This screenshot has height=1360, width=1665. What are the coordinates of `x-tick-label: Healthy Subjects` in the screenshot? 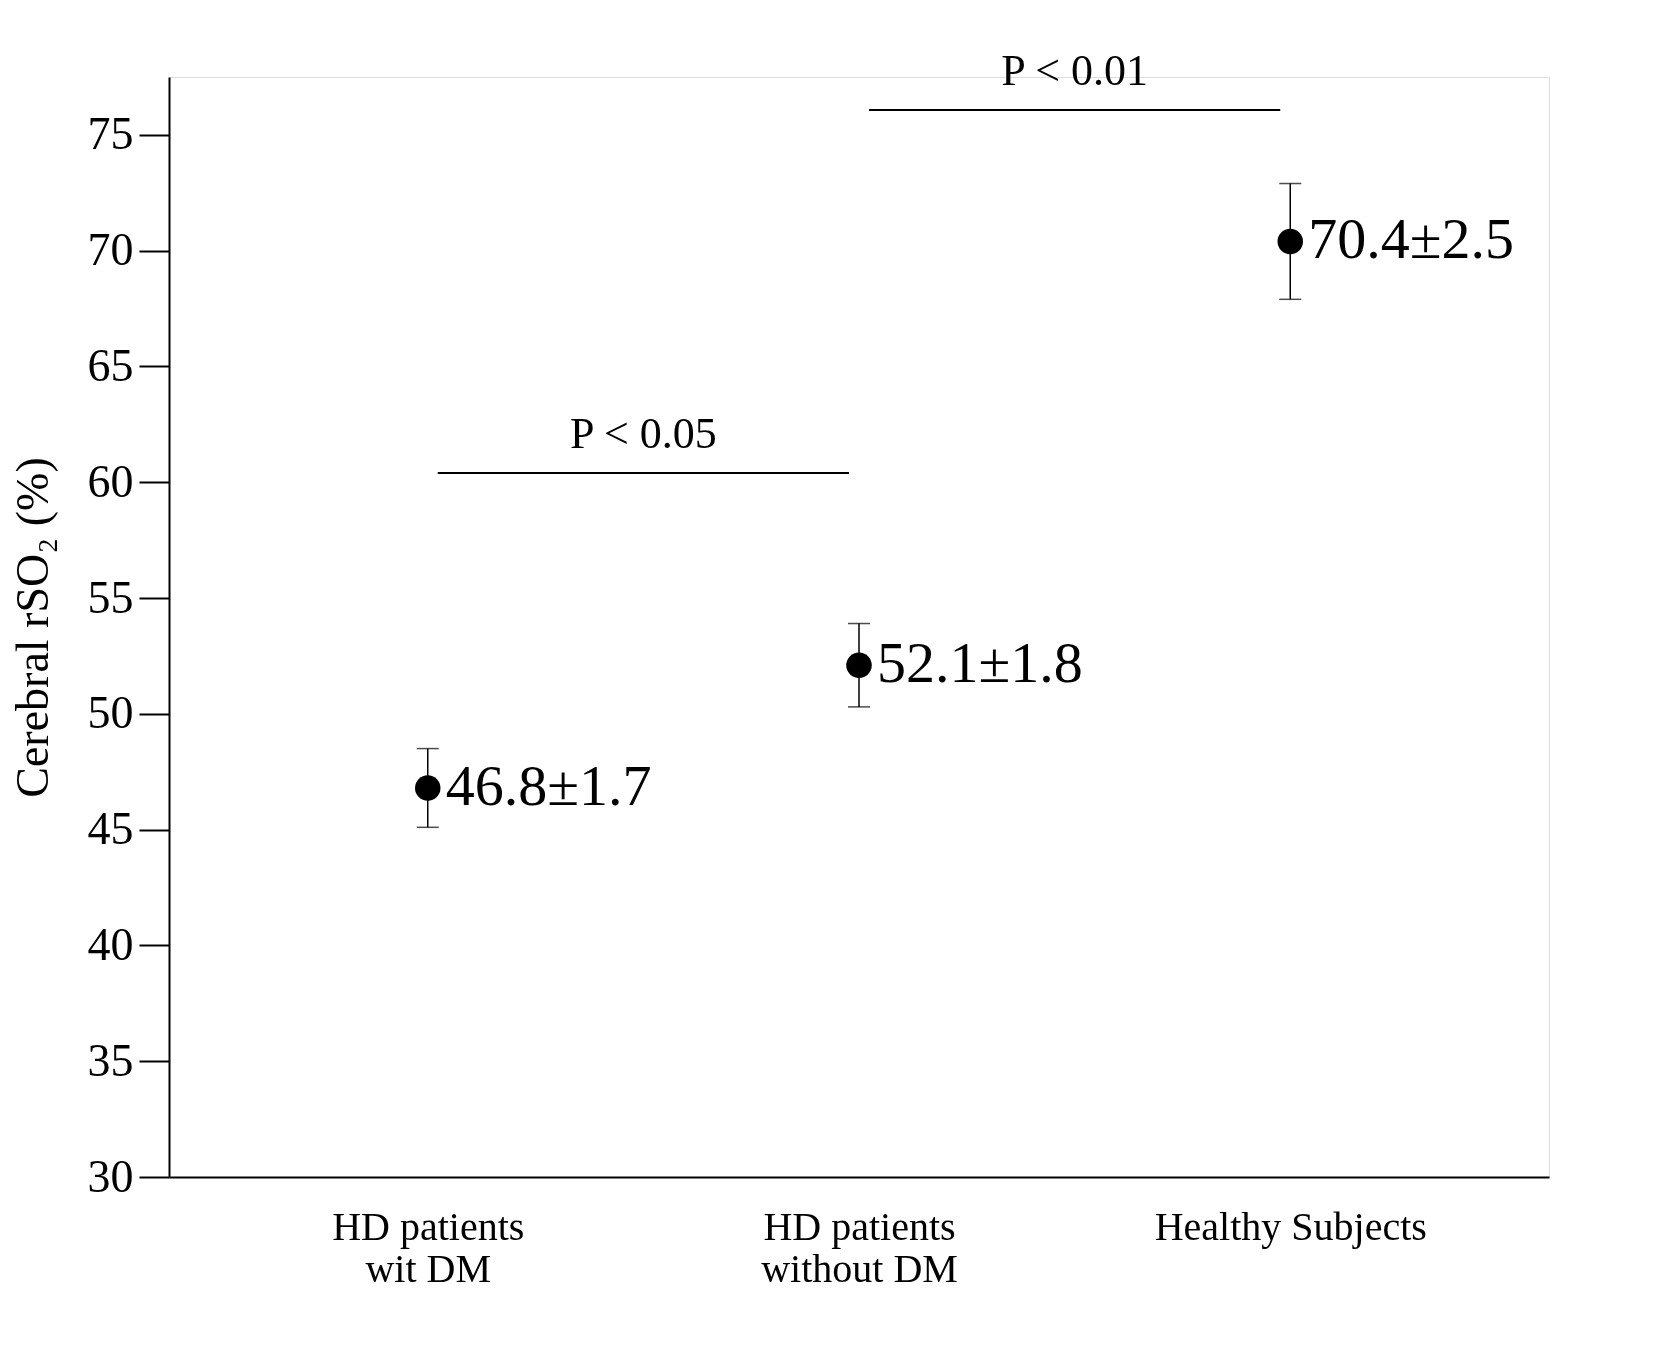 It's located at (1290, 1226).